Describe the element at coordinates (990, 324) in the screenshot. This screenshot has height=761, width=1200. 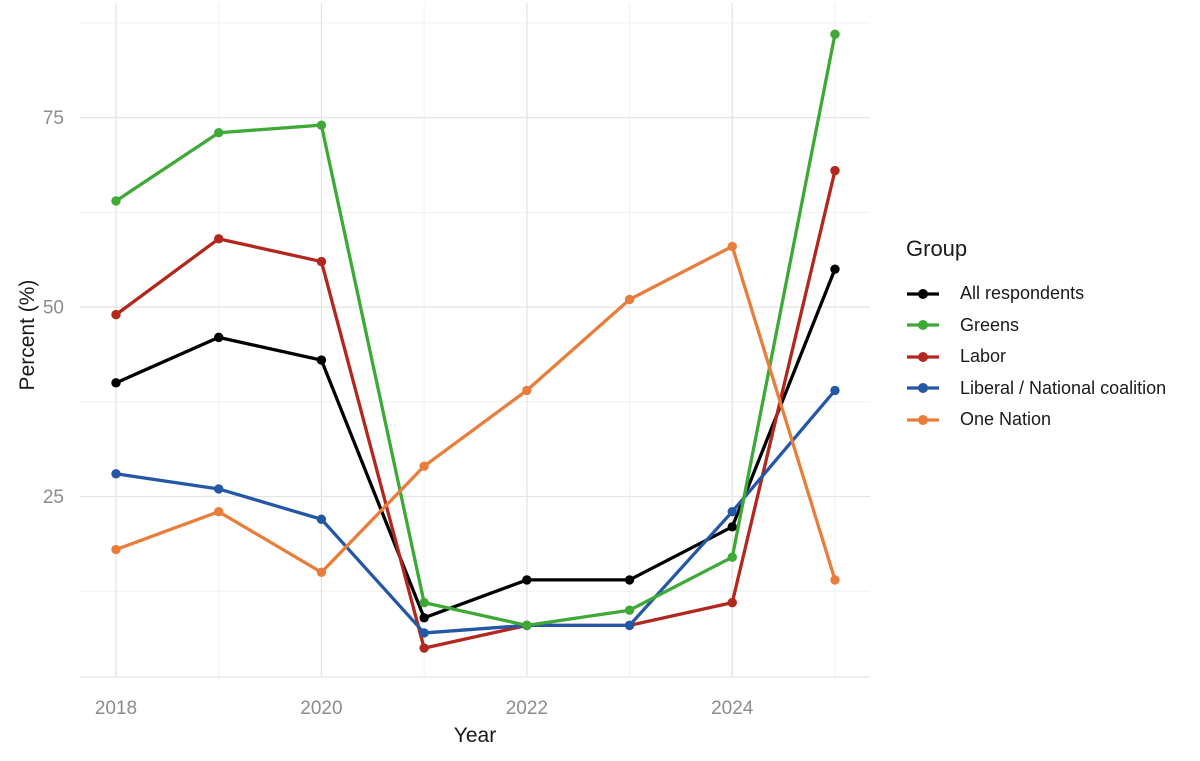
I see `legend-item-label: Greens` at that location.